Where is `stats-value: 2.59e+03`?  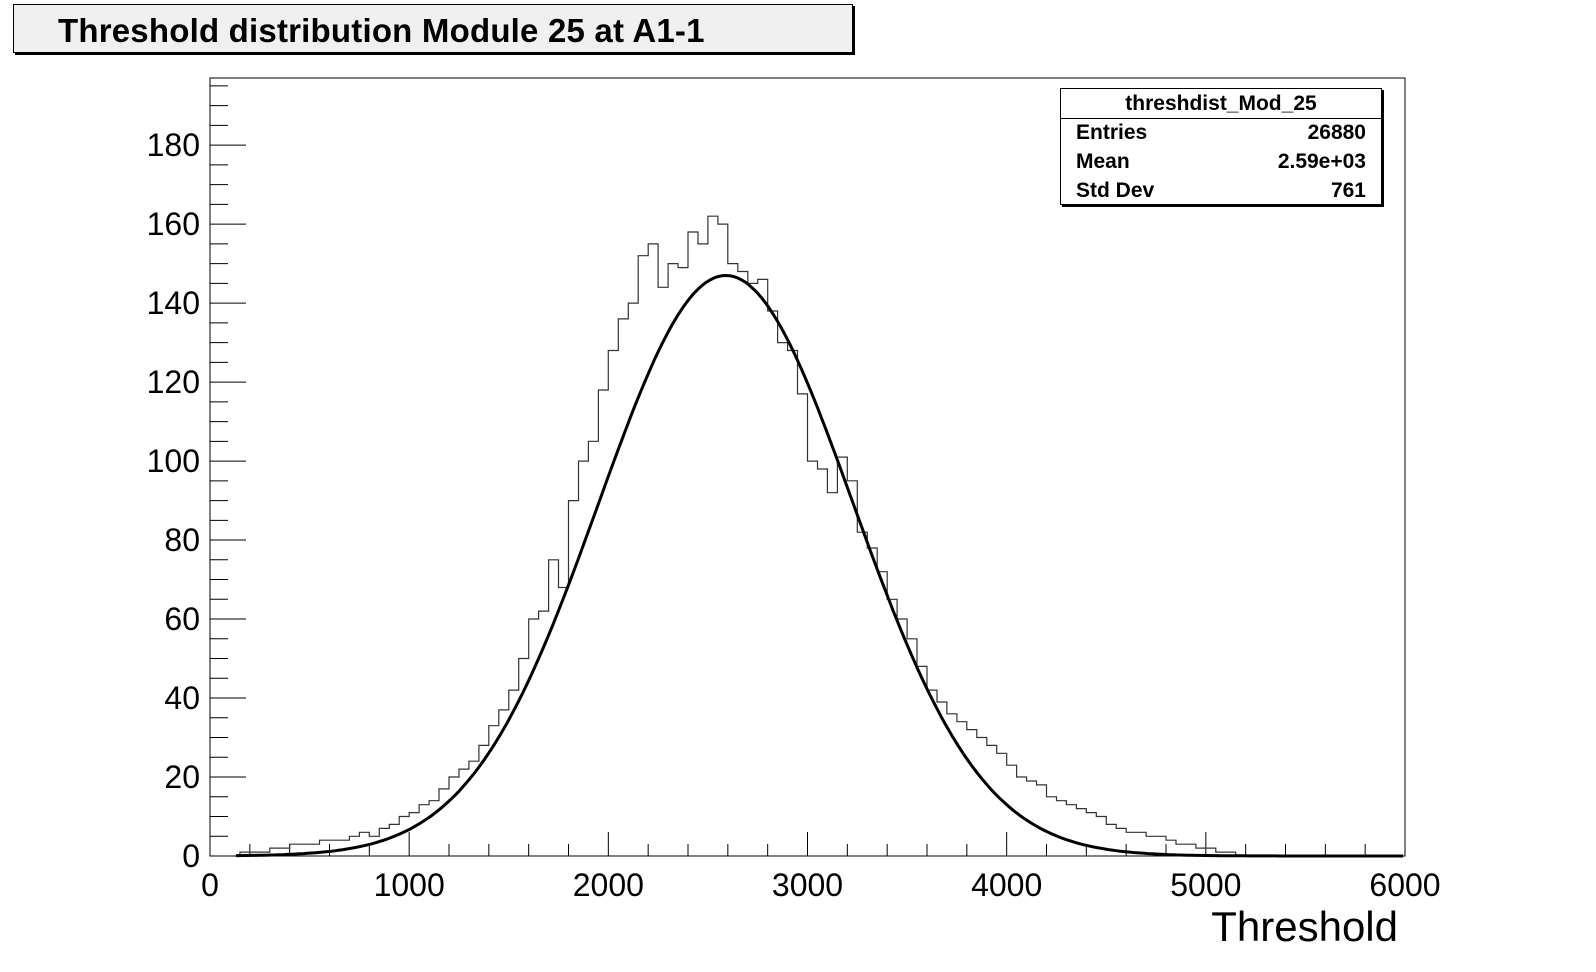
stats-value: 2.59e+03 is located at coordinates (1321, 161).